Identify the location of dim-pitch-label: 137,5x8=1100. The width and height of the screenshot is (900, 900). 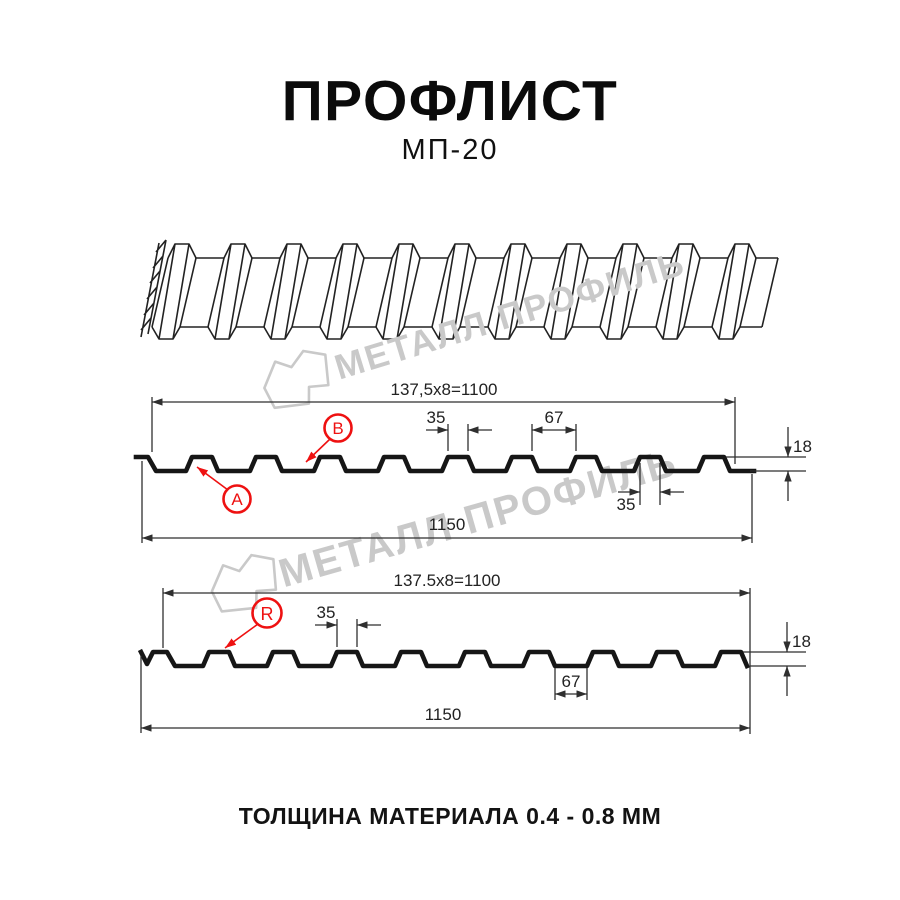
(444, 389).